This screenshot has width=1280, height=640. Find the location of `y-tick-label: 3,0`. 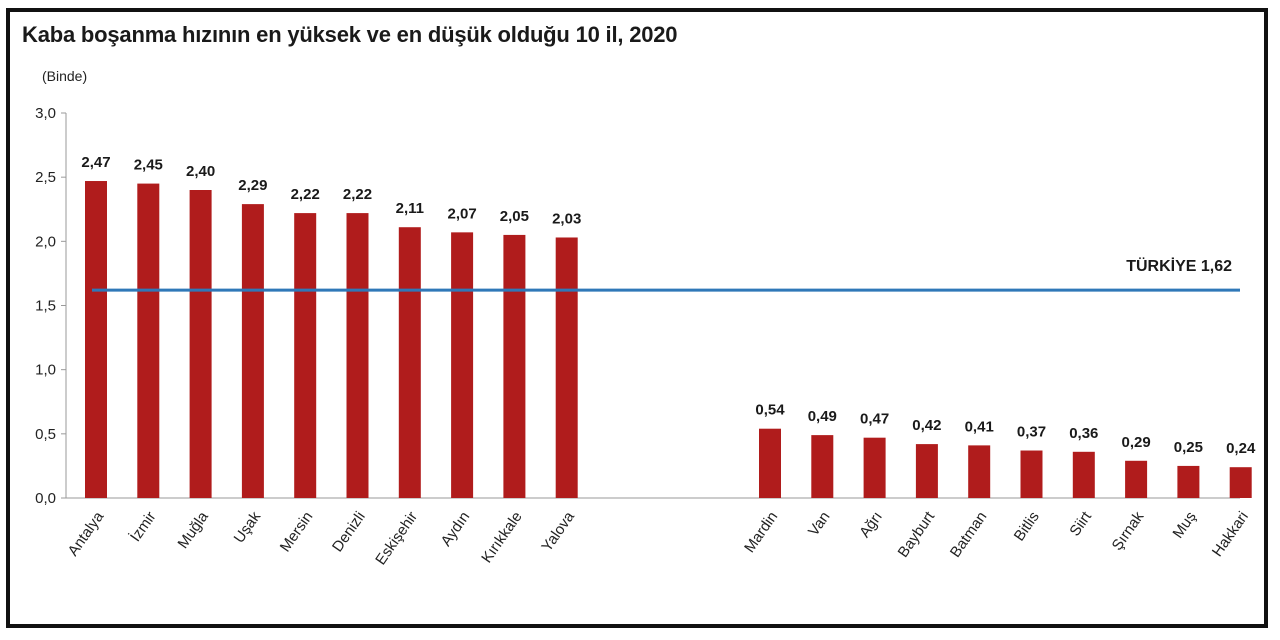

y-tick-label: 3,0 is located at coordinates (45, 113).